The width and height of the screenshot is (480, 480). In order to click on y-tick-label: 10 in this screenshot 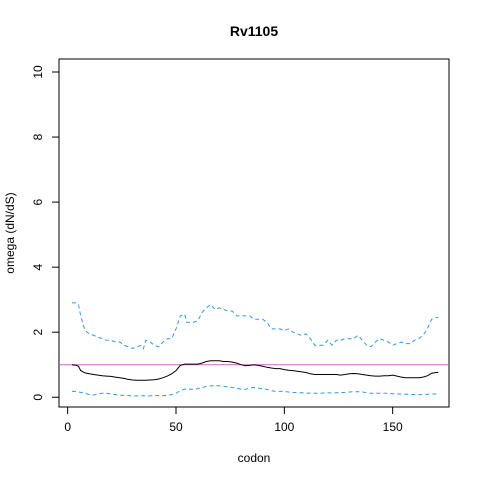, I will do `click(38, 72)`.